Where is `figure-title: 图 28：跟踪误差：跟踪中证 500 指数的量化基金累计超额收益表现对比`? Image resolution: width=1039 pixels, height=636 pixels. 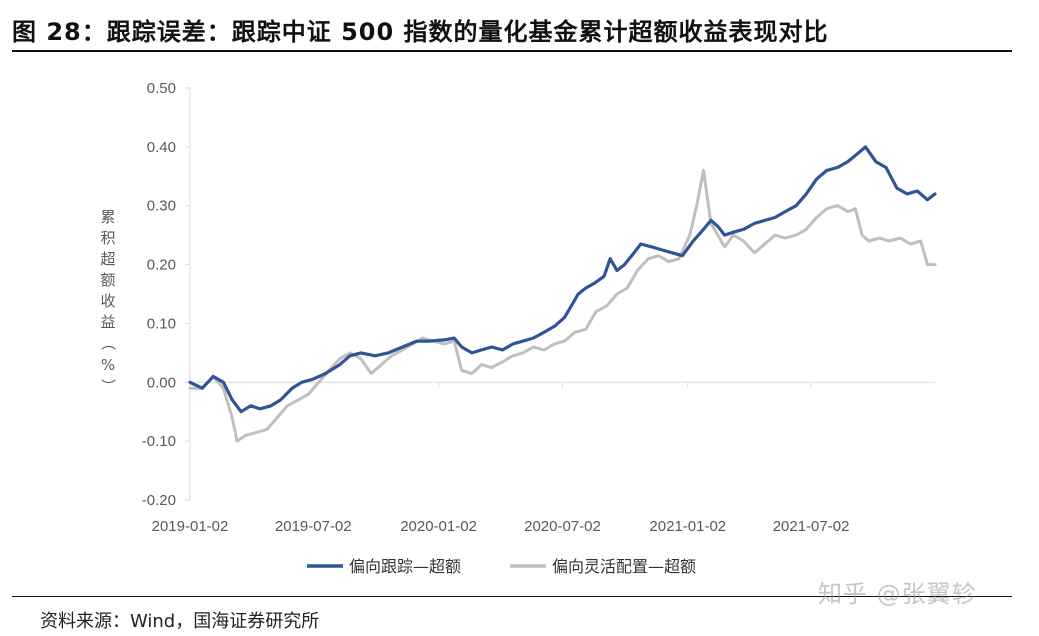 figure-title: 图 28：跟踪误差：跟踪中证 500 指数的量化基金累计超额收益表现对比 is located at coordinates (420, 32).